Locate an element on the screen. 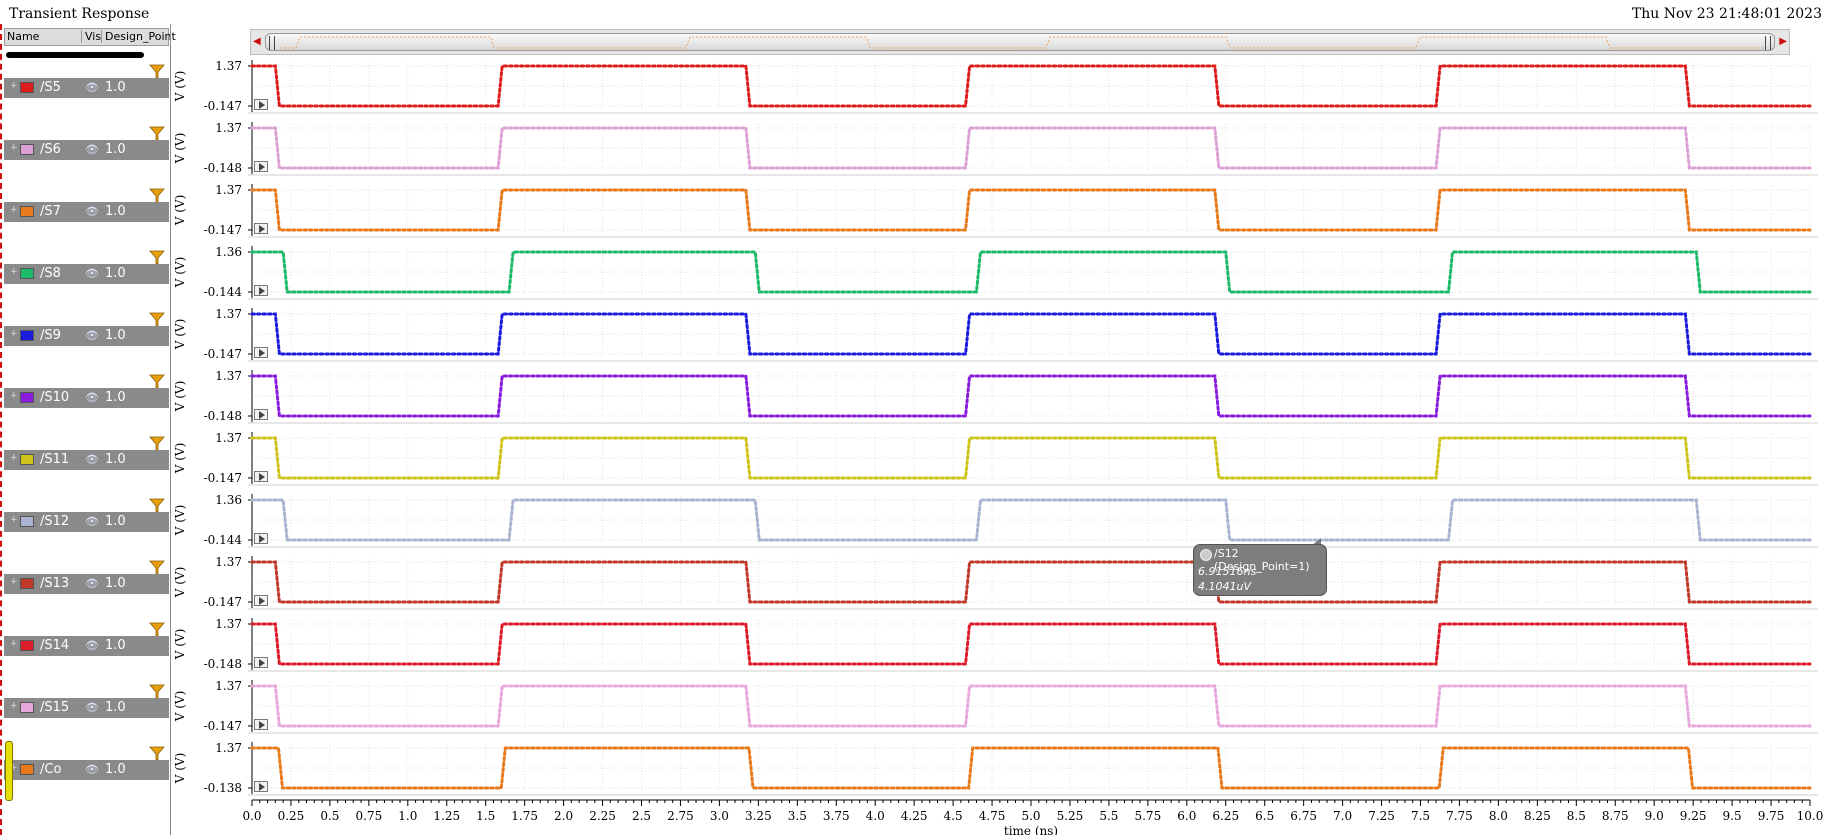 Image resolution: width=1824 pixels, height=835 pixels. drag-handle is located at coordinates (9, 771).